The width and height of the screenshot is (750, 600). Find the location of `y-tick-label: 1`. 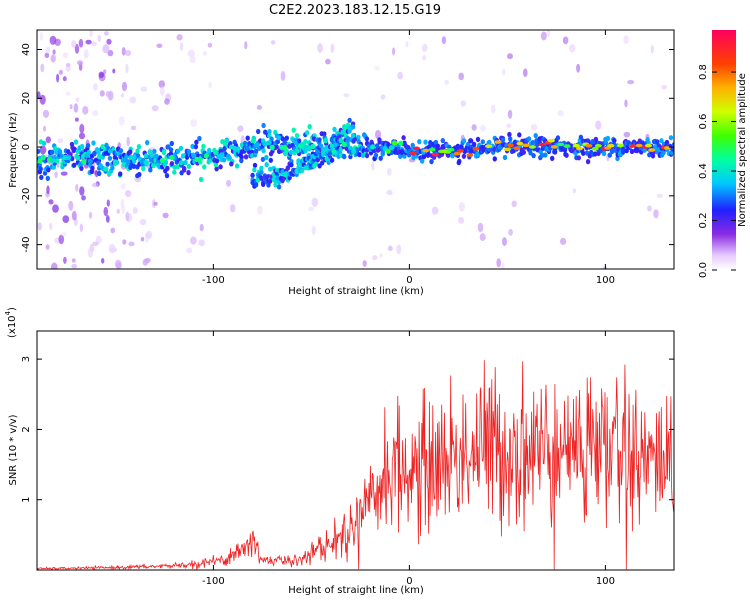

y-tick-label: 1 is located at coordinates (26, 500).